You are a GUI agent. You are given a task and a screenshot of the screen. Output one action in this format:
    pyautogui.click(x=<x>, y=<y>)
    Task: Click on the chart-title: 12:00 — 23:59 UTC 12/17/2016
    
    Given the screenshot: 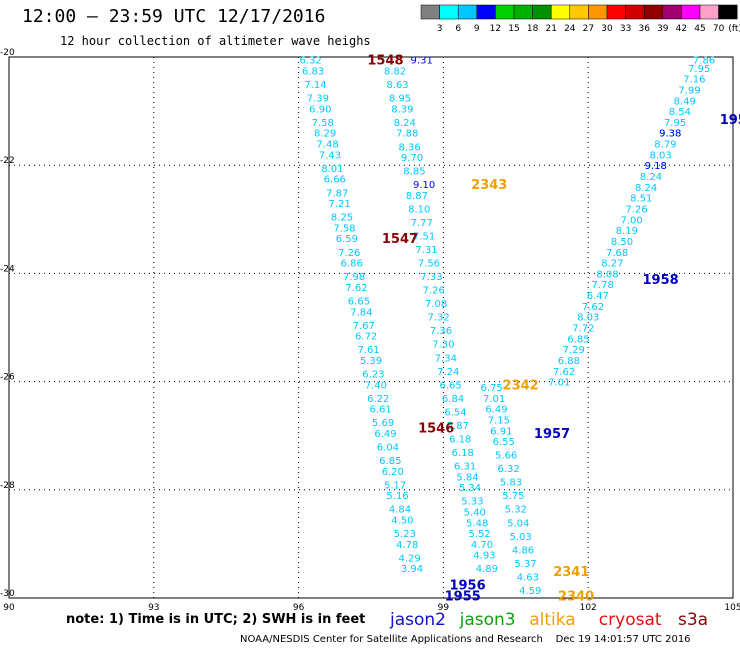 What is the action you would take?
    pyautogui.click(x=174, y=16)
    